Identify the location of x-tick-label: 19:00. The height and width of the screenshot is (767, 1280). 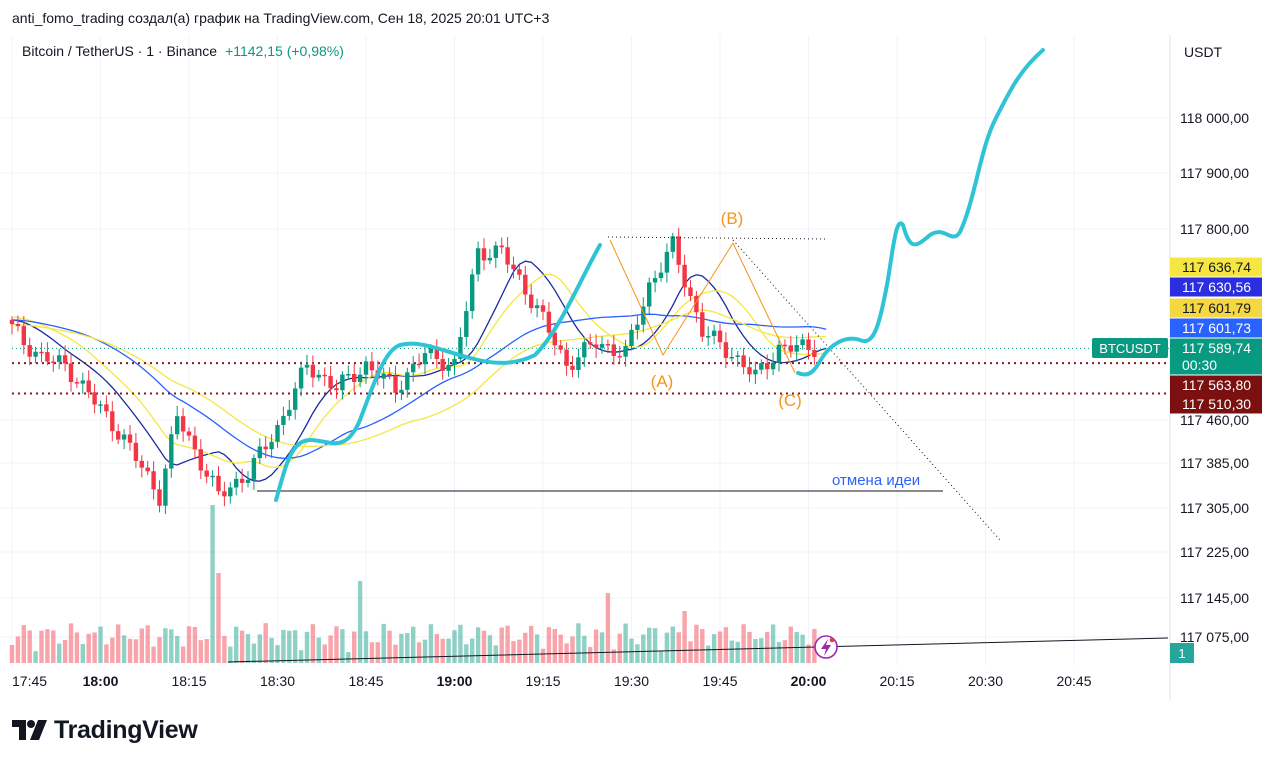
(455, 681).